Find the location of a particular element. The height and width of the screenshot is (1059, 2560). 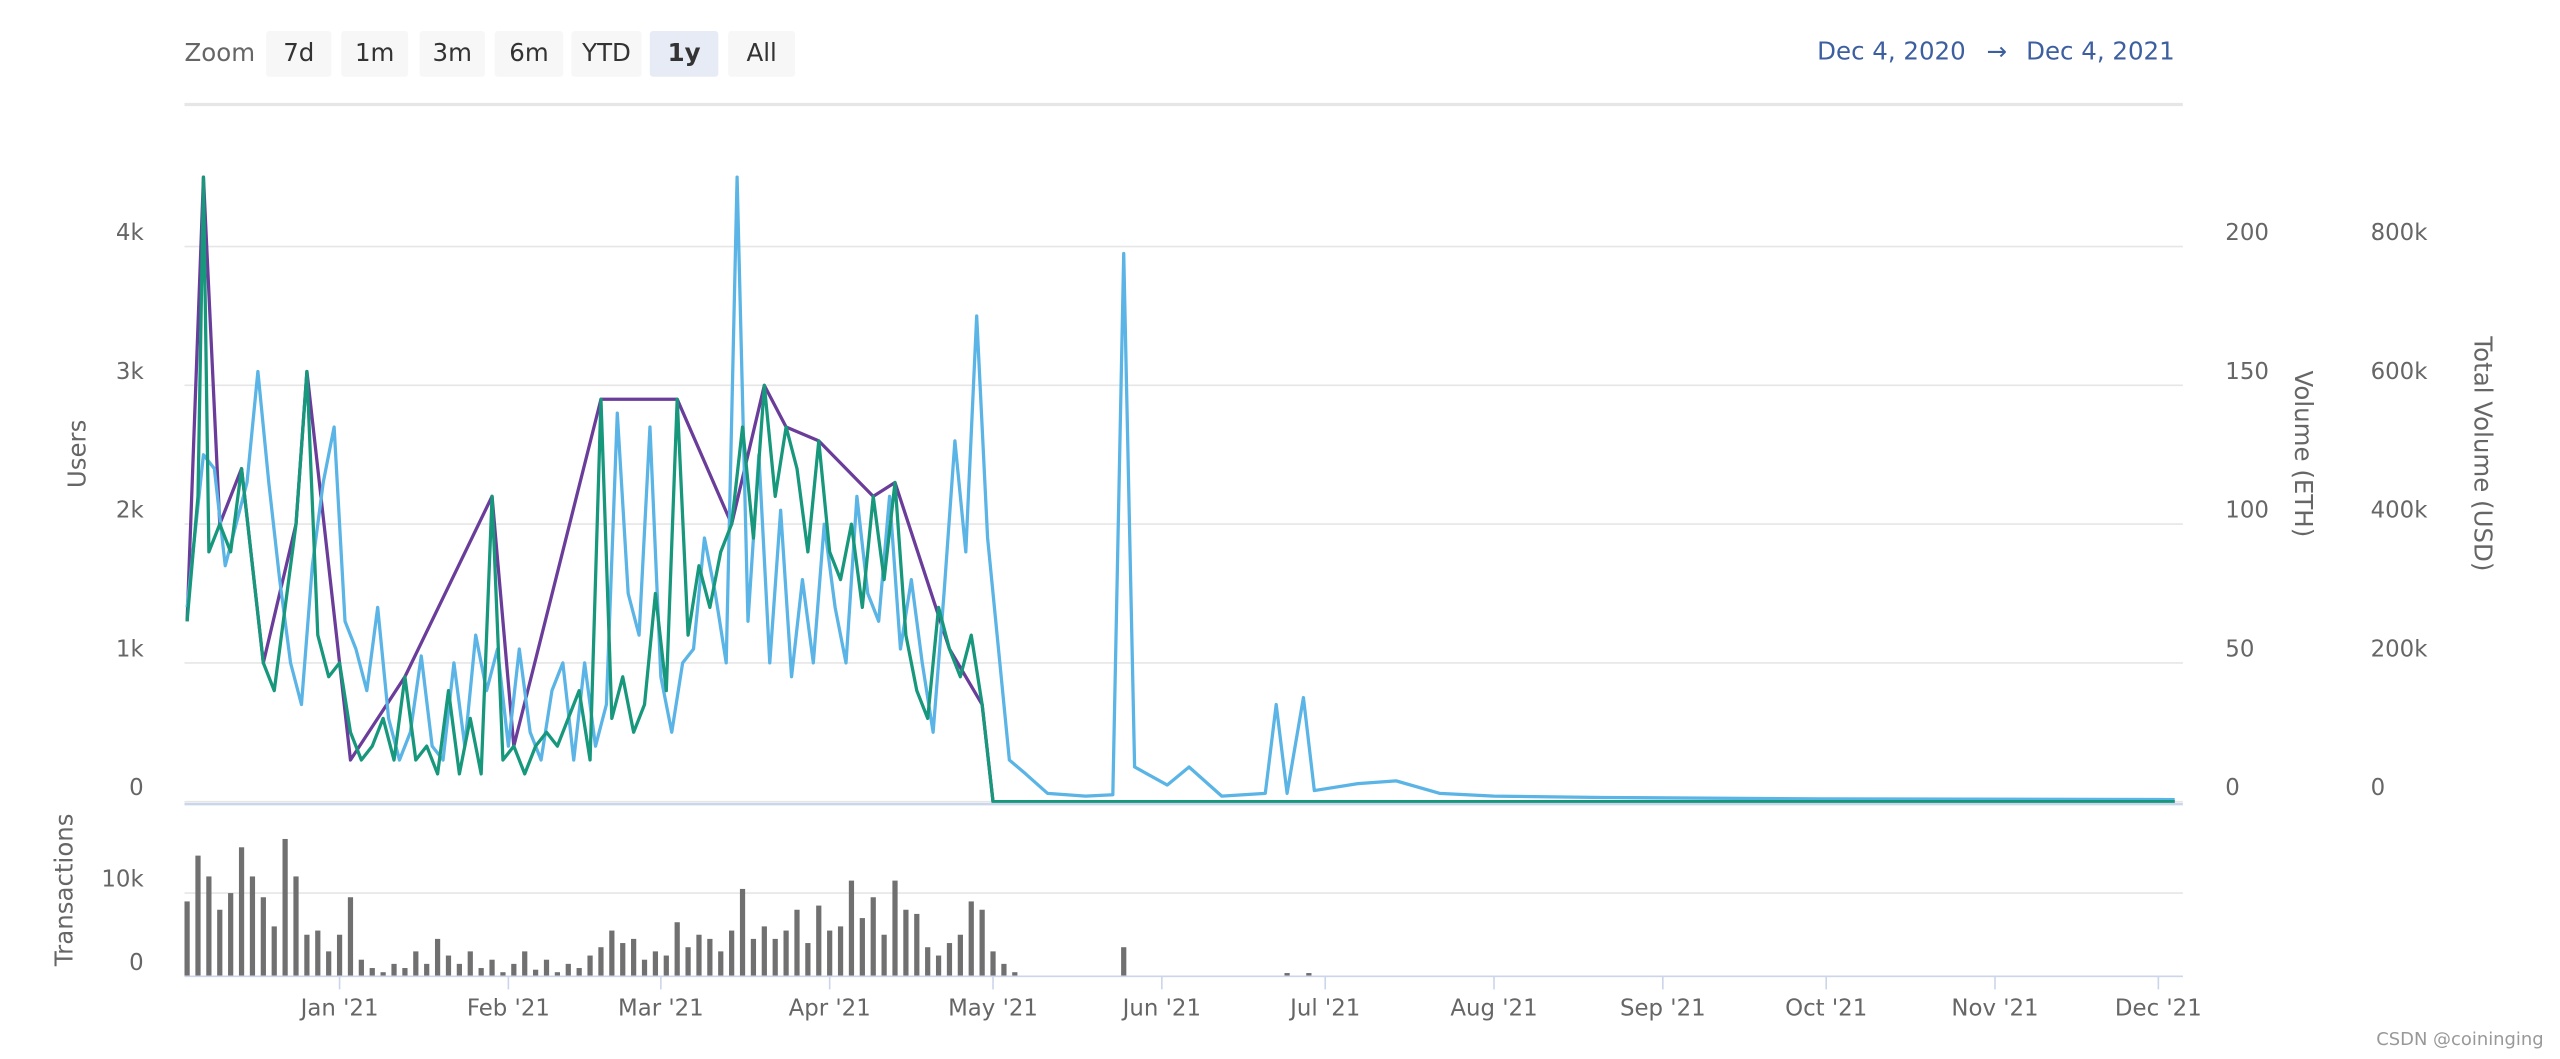

y2-tick-label: 0 is located at coordinates (2232, 788).